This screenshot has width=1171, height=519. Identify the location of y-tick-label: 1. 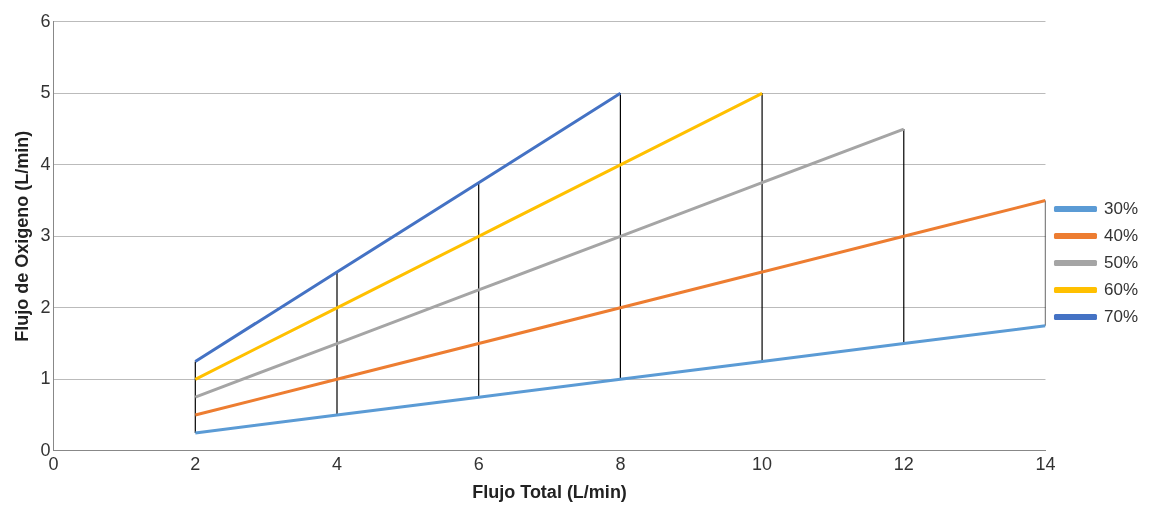
(45, 378).